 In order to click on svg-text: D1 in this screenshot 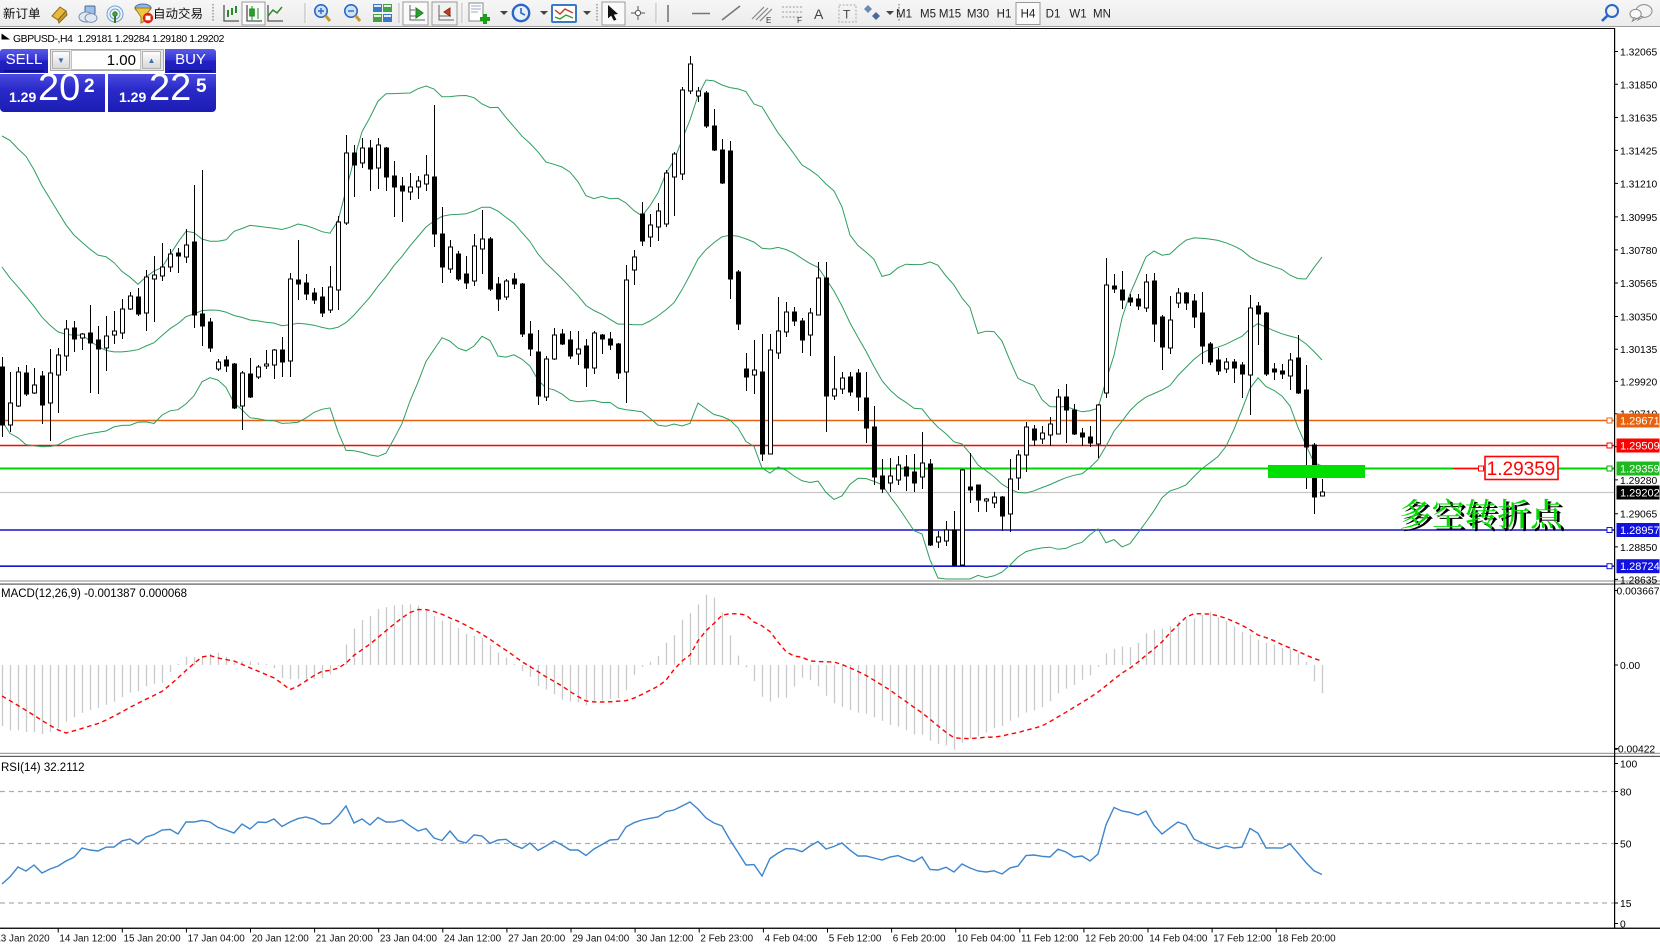, I will do `click(1053, 15)`.